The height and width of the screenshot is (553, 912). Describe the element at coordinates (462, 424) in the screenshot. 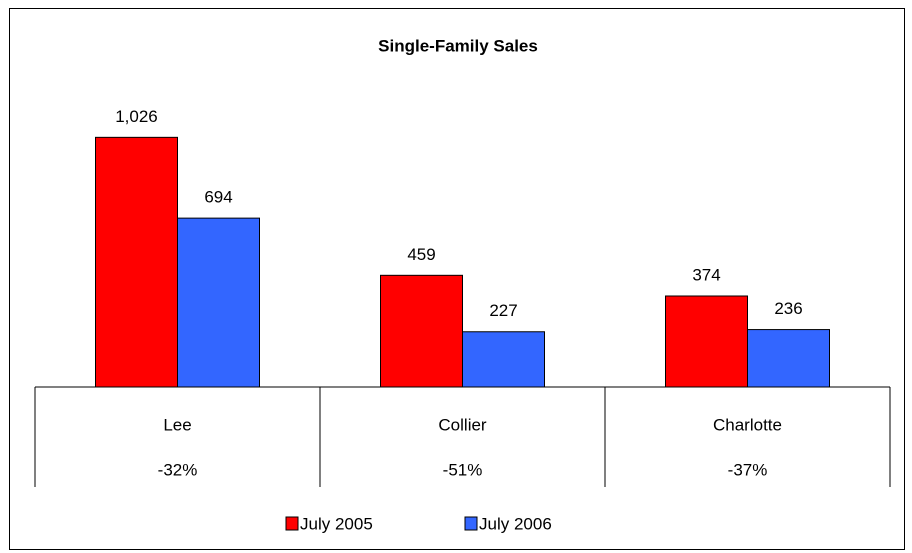

I see `x-tick-label: Collier` at that location.